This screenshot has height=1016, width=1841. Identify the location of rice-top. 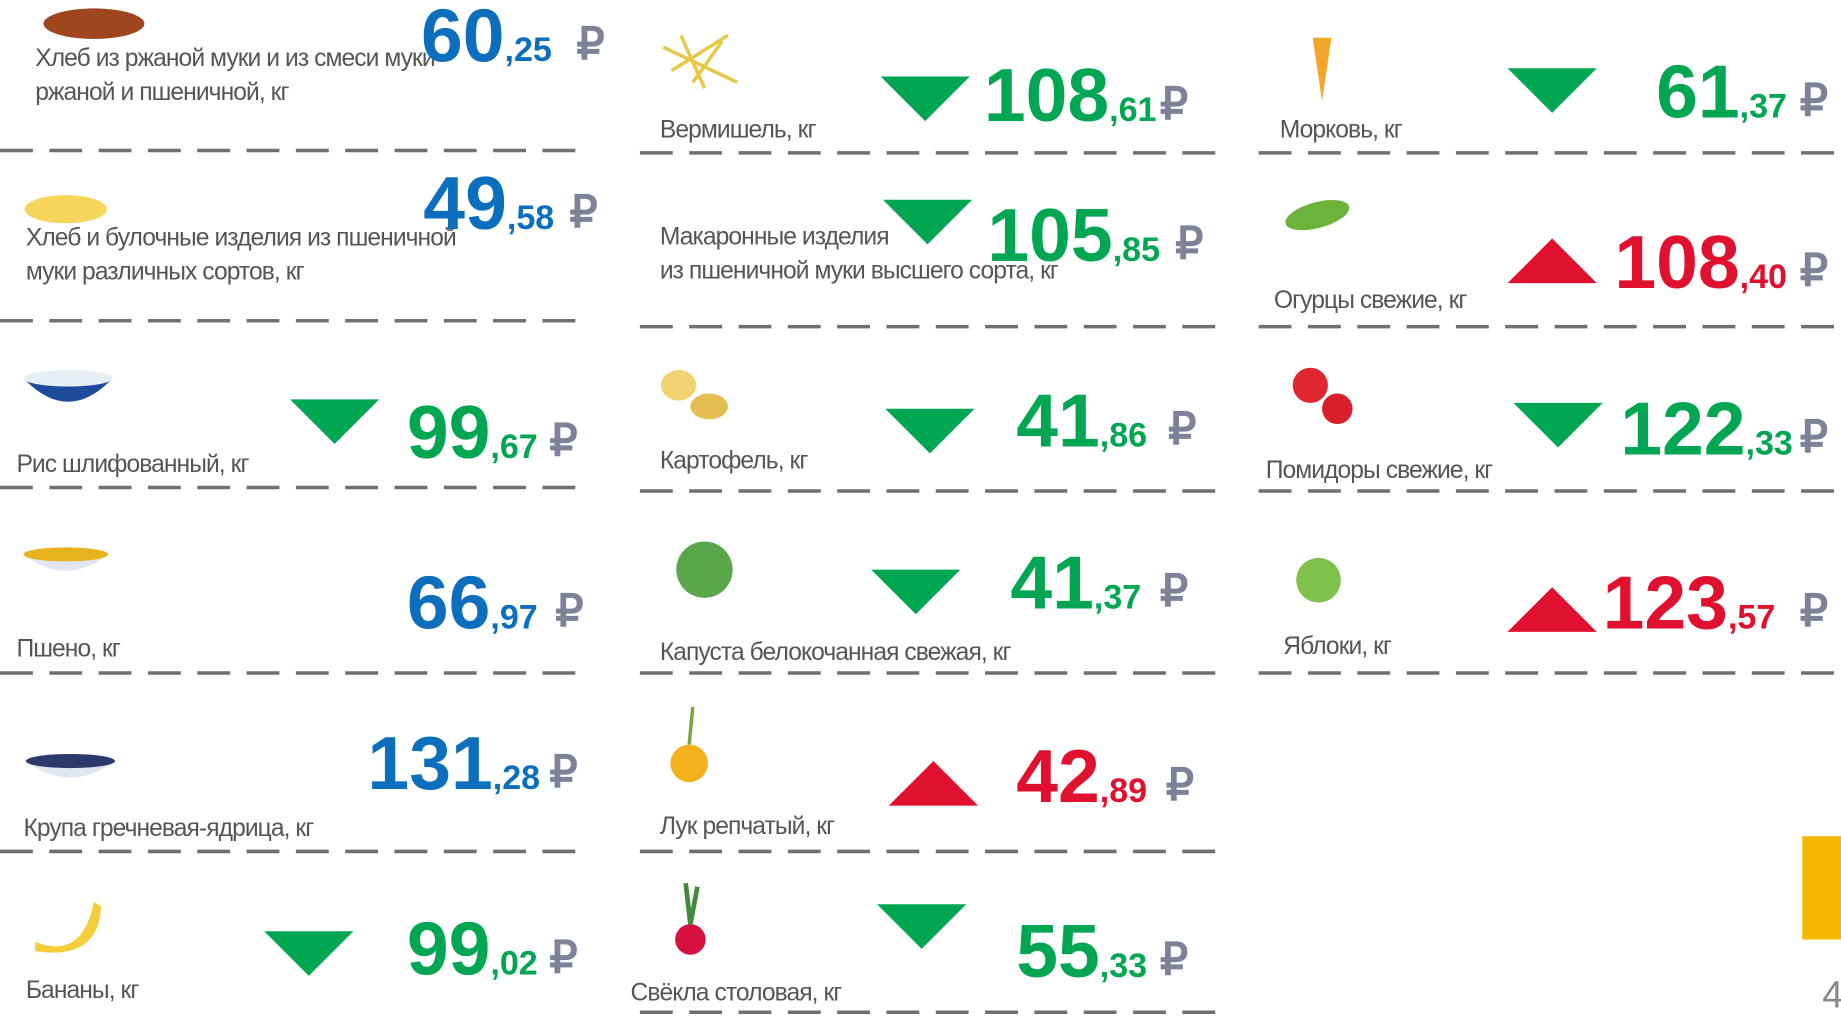
(68, 378).